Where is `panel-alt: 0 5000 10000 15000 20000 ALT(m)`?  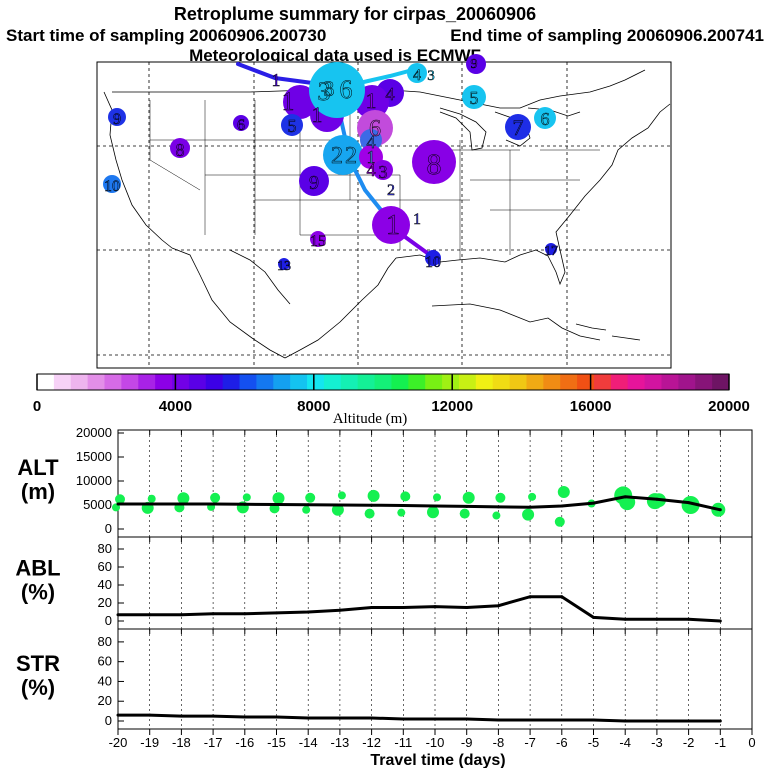
panel-alt: 0 5000 10000 15000 20000 ALT(m) is located at coordinates (385, 481).